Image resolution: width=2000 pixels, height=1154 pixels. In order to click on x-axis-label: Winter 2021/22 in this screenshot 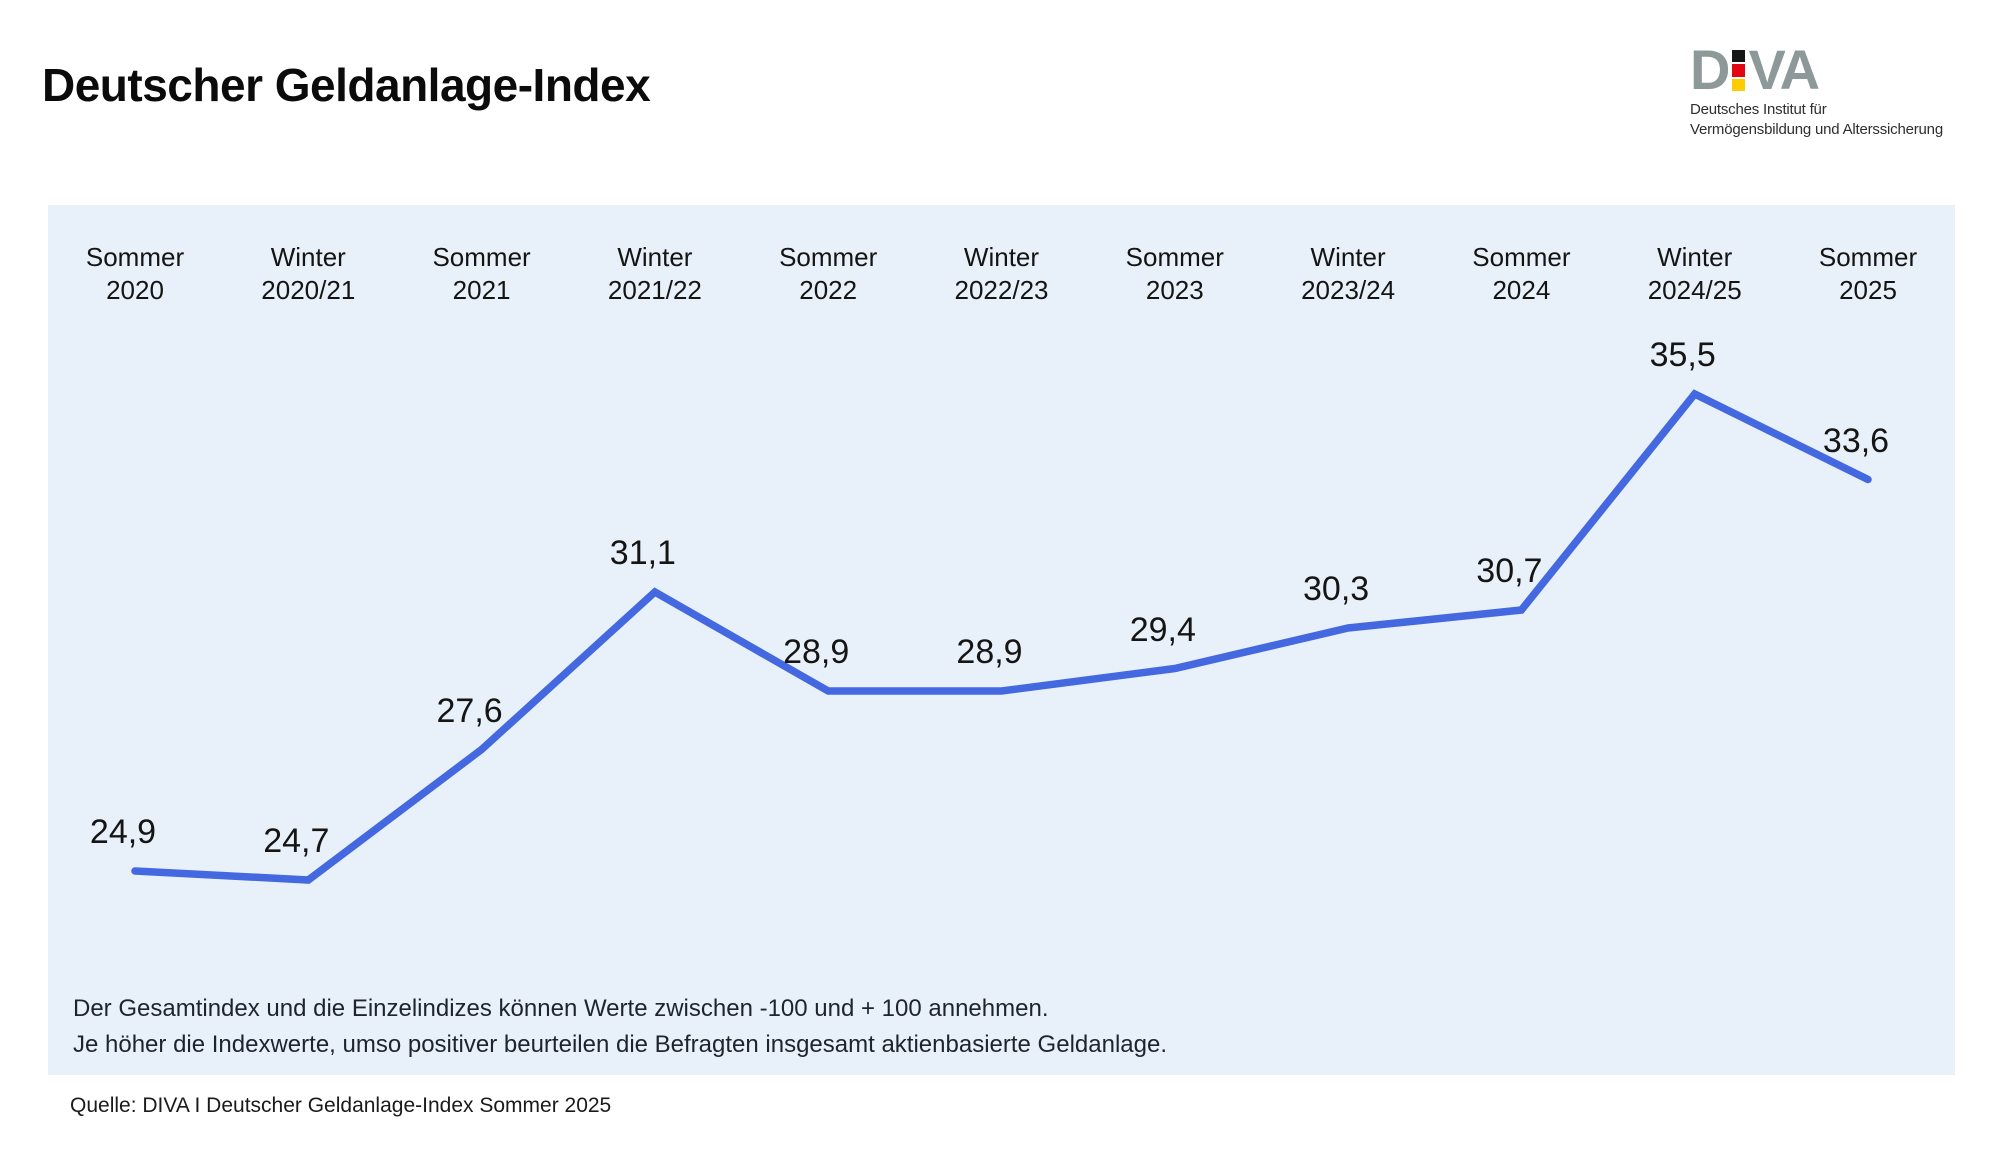, I will do `click(654, 274)`.